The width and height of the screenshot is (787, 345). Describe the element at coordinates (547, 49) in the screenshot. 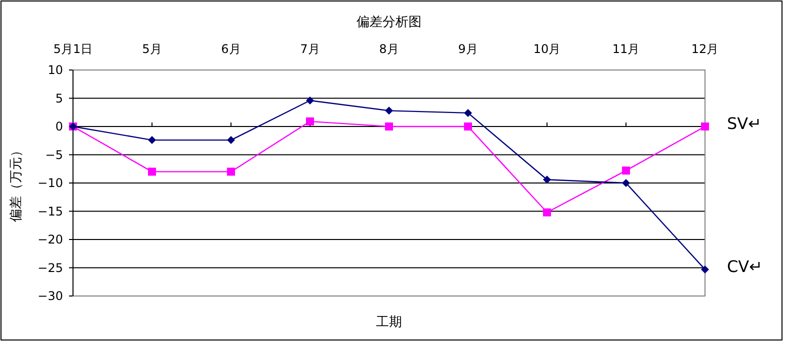

I see `x-tick-label: 10月` at that location.